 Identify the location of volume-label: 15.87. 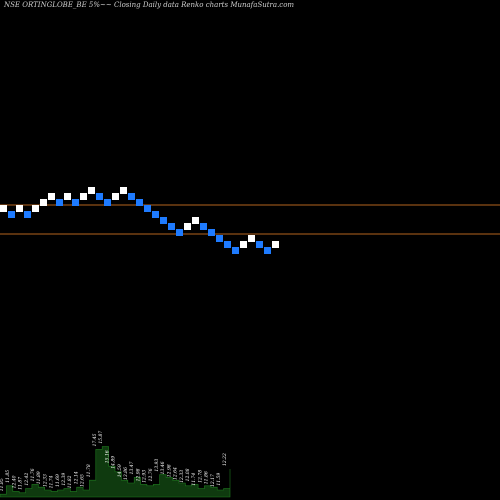
(101, 437).